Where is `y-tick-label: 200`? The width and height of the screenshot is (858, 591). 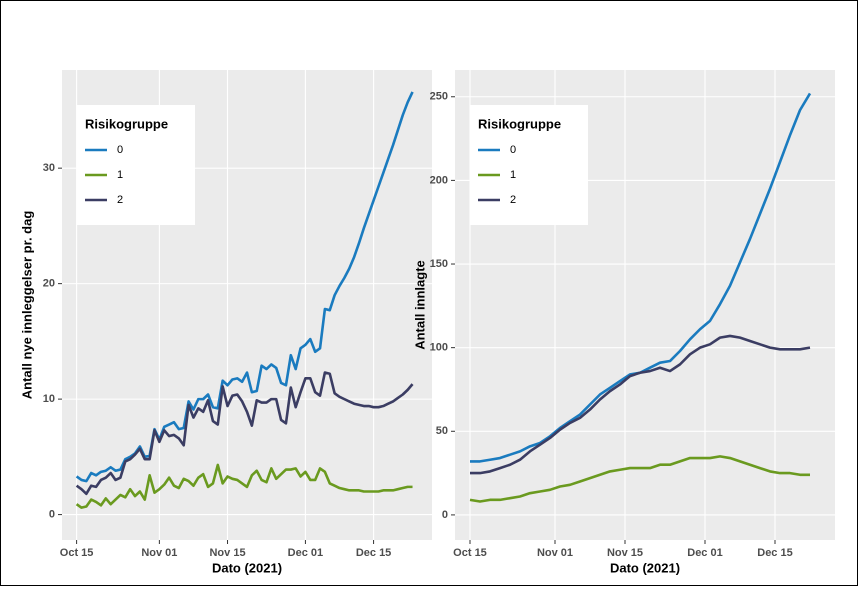 y-tick-label: 200 is located at coordinates (439, 180).